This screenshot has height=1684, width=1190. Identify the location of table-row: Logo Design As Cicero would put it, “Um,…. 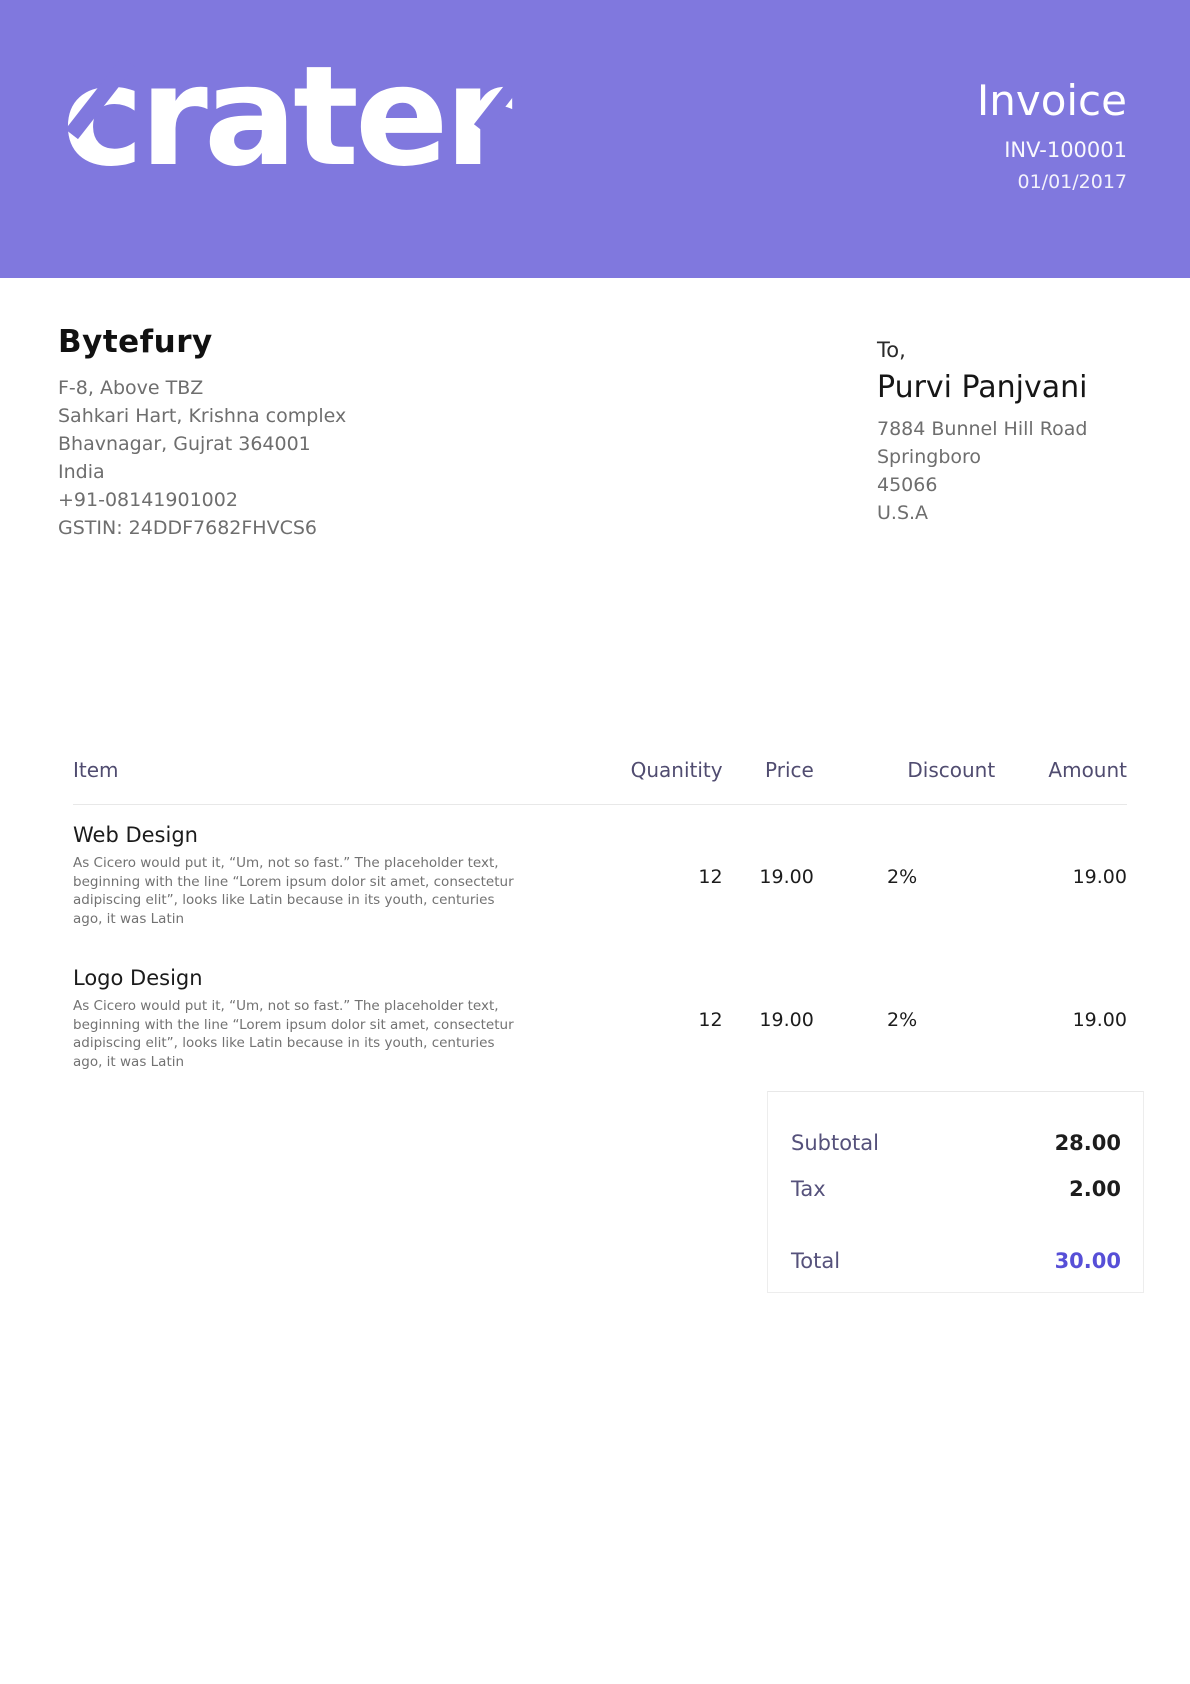
(600, 1019).